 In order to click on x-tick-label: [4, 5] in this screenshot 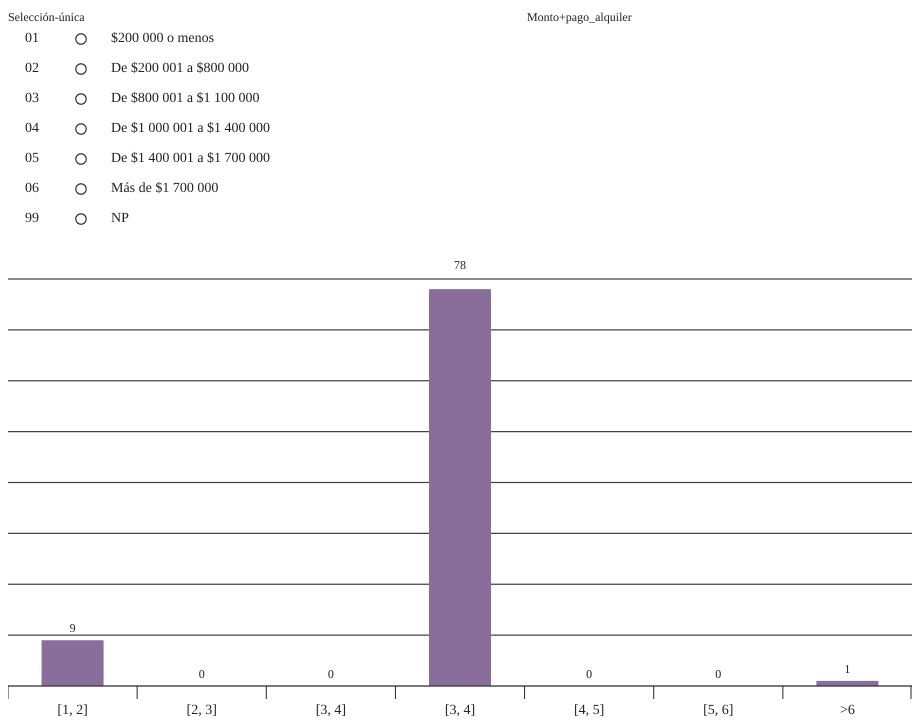, I will do `click(589, 710)`.